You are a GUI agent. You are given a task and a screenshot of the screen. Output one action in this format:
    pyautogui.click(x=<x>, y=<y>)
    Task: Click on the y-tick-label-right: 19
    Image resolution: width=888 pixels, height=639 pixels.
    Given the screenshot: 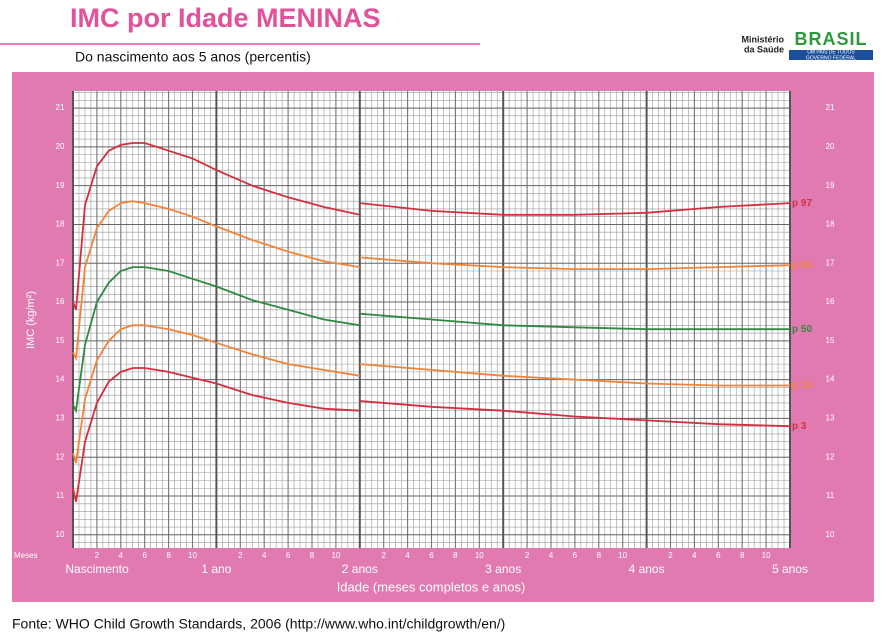 What is the action you would take?
    pyautogui.click(x=830, y=185)
    